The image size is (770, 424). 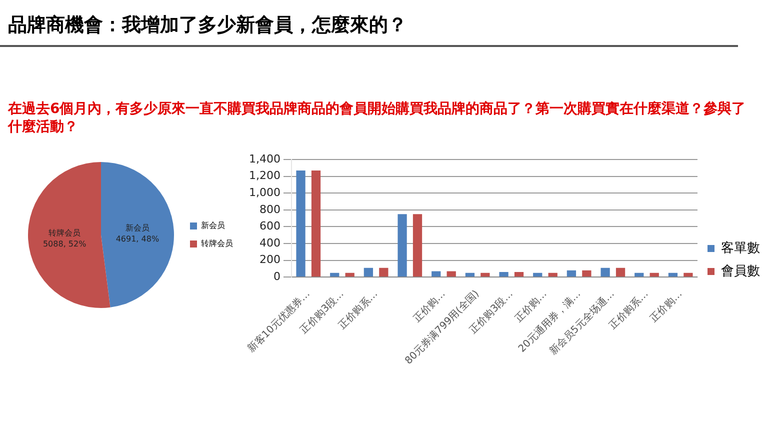 What do you see at coordinates (64, 243) in the screenshot?
I see `data-label: 5088, 52%` at bounding box center [64, 243].